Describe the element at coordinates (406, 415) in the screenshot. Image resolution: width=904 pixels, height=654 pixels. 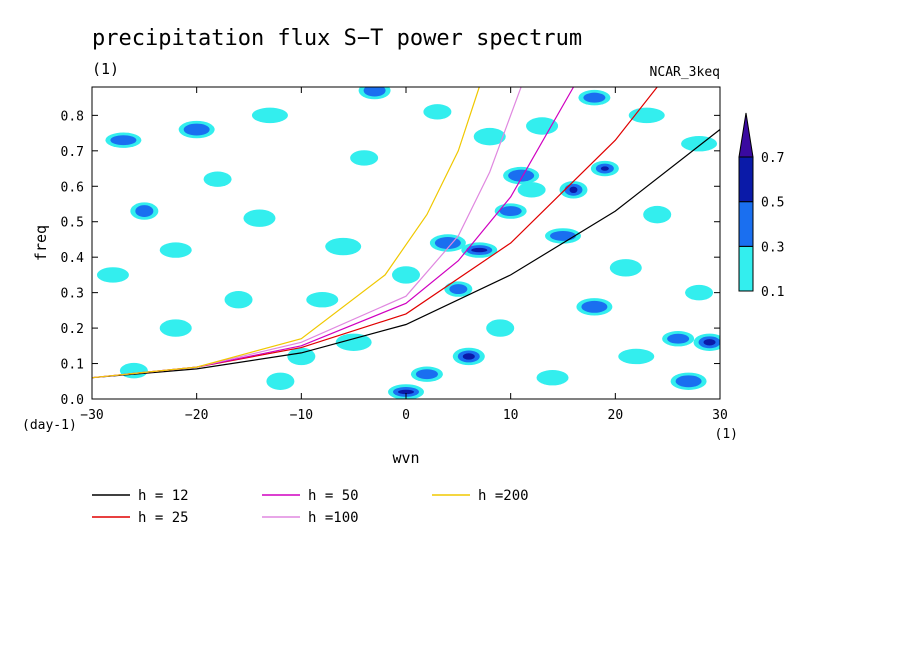
I see `x-tick-label: 0` at that location.